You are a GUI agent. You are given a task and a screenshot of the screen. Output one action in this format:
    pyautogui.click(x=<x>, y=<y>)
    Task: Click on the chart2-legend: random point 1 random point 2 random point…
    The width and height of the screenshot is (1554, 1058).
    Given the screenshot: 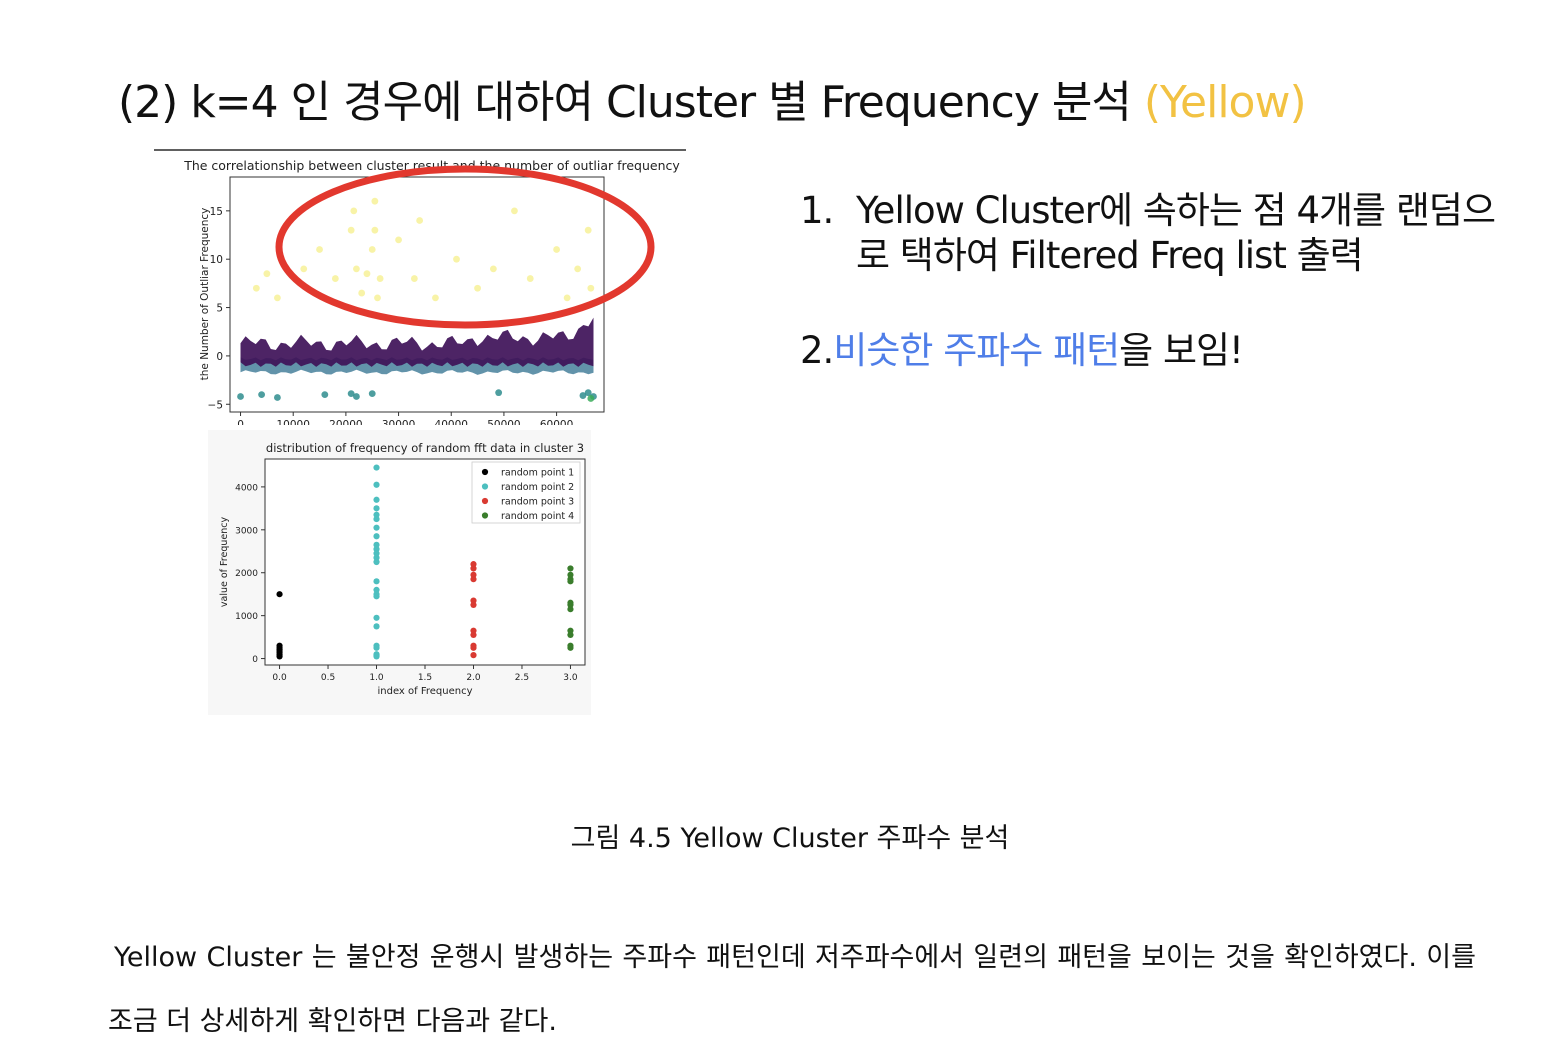 What is the action you would take?
    pyautogui.click(x=526, y=492)
    